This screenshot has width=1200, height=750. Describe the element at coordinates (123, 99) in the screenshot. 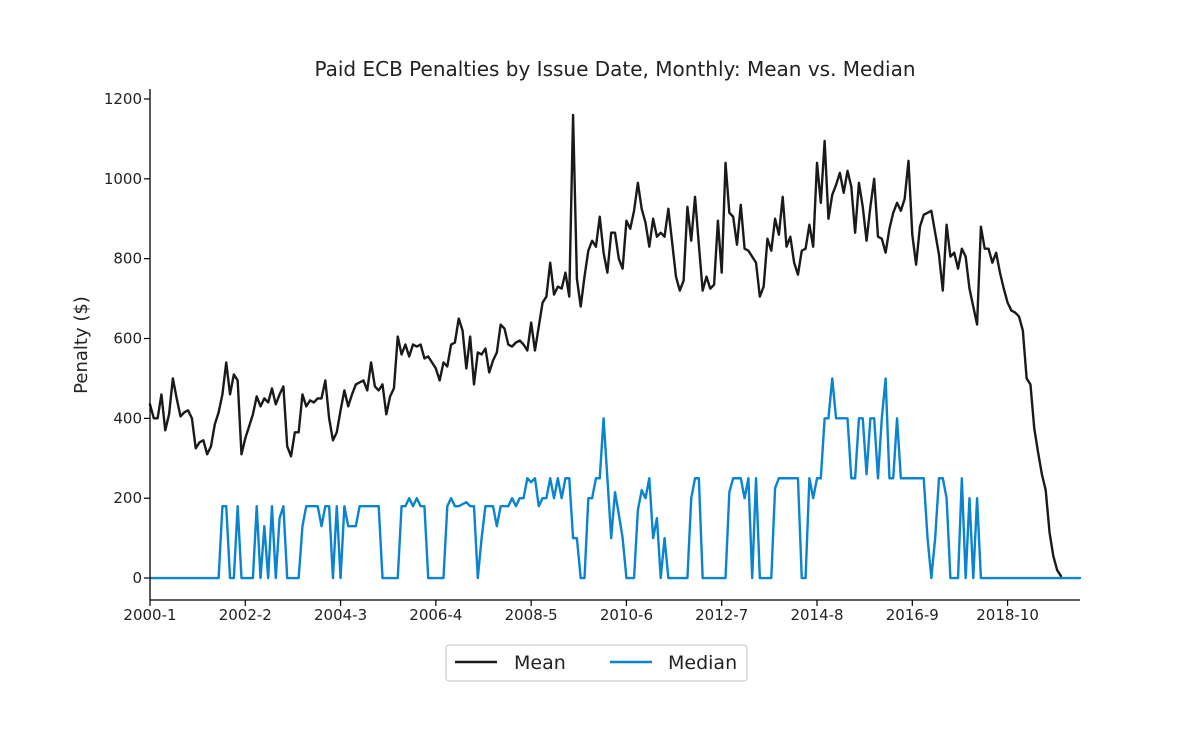

I see `y-tick-label: 1200` at that location.